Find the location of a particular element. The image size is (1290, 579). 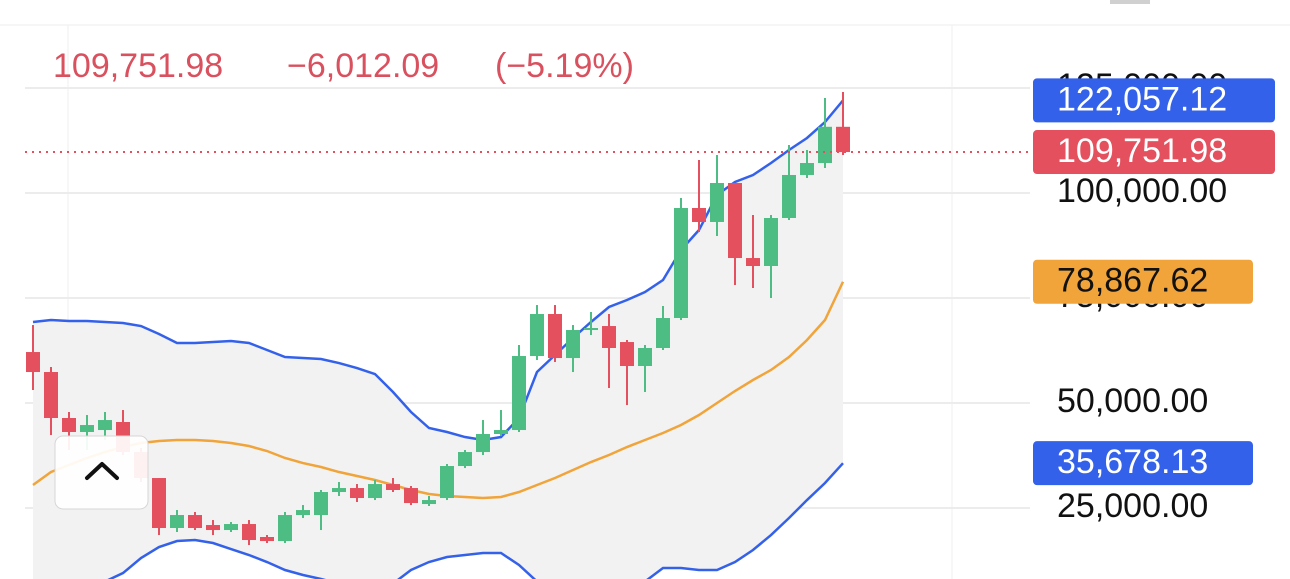

price-label: 35,678.13 is located at coordinates (1132, 462).